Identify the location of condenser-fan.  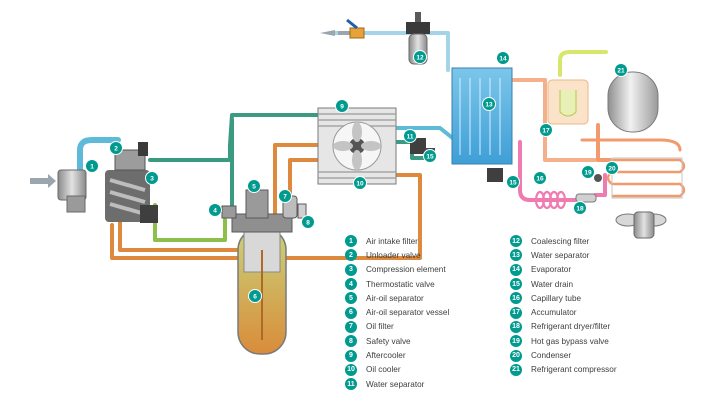
(641, 225).